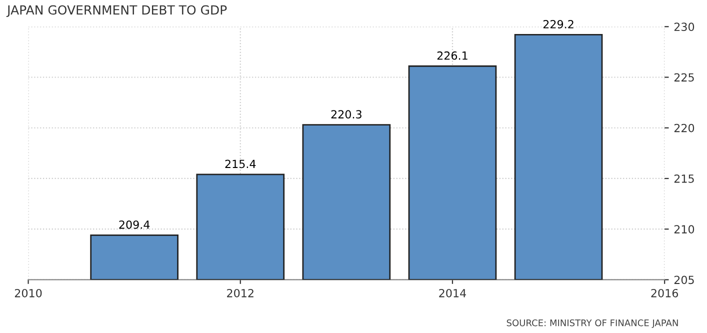 The image size is (707, 333). What do you see at coordinates (592, 323) in the screenshot?
I see `source-note: SOURCE: MINISTRY OF FINANCE JAPAN` at bounding box center [592, 323].